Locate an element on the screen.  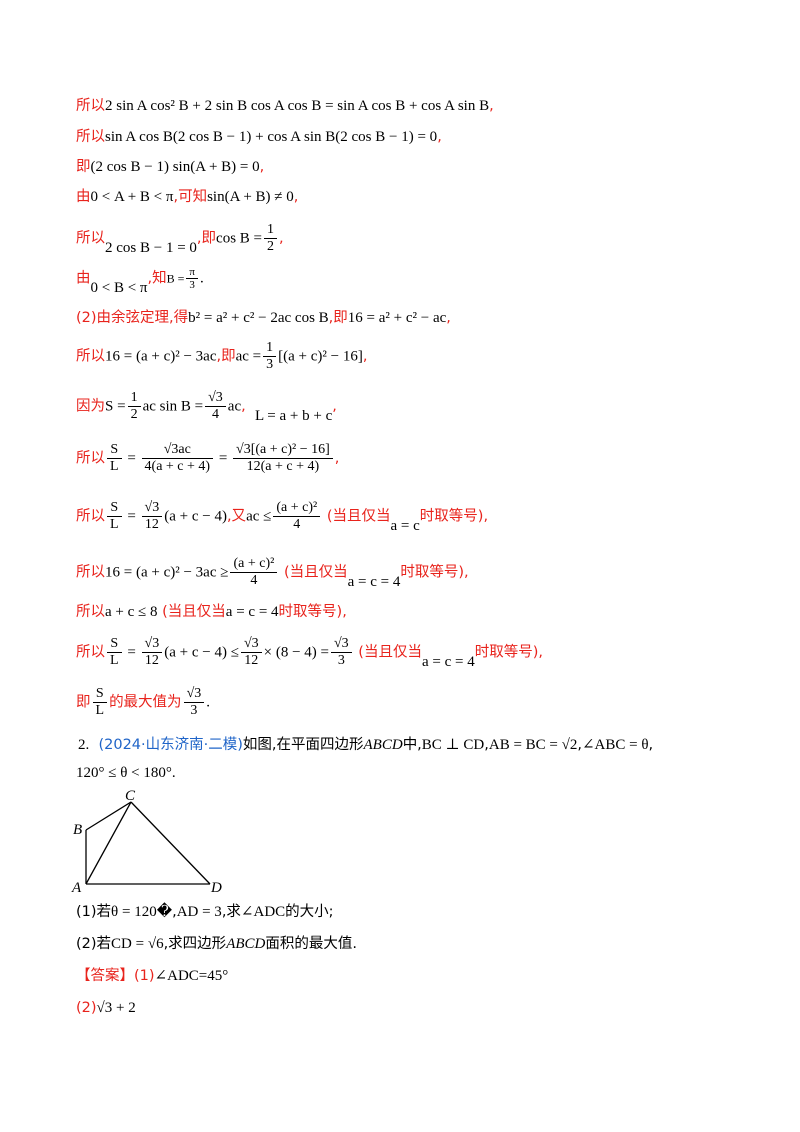
solution-line-6: 由0 < B < π,知B = π 3. is located at coordinates (140, 281).